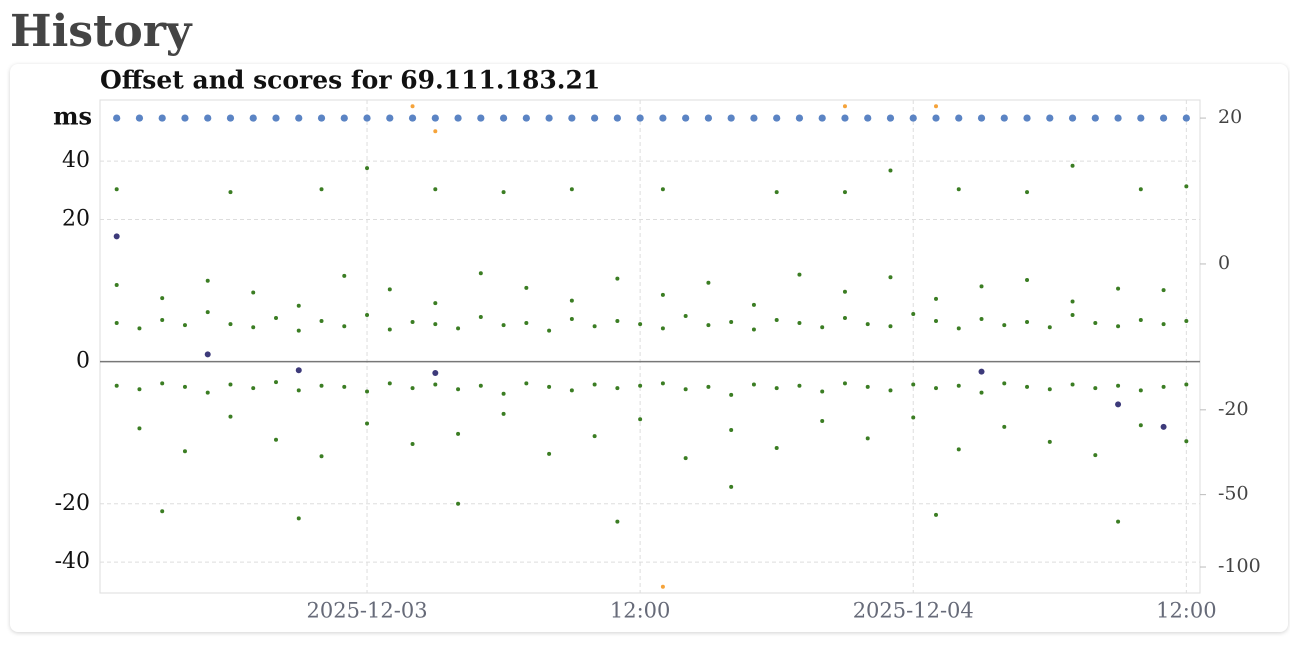 Image resolution: width=1290 pixels, height=648 pixels. What do you see at coordinates (350, 80) in the screenshot?
I see `chart-title: Offset and scores for 69.111.183.21` at bounding box center [350, 80].